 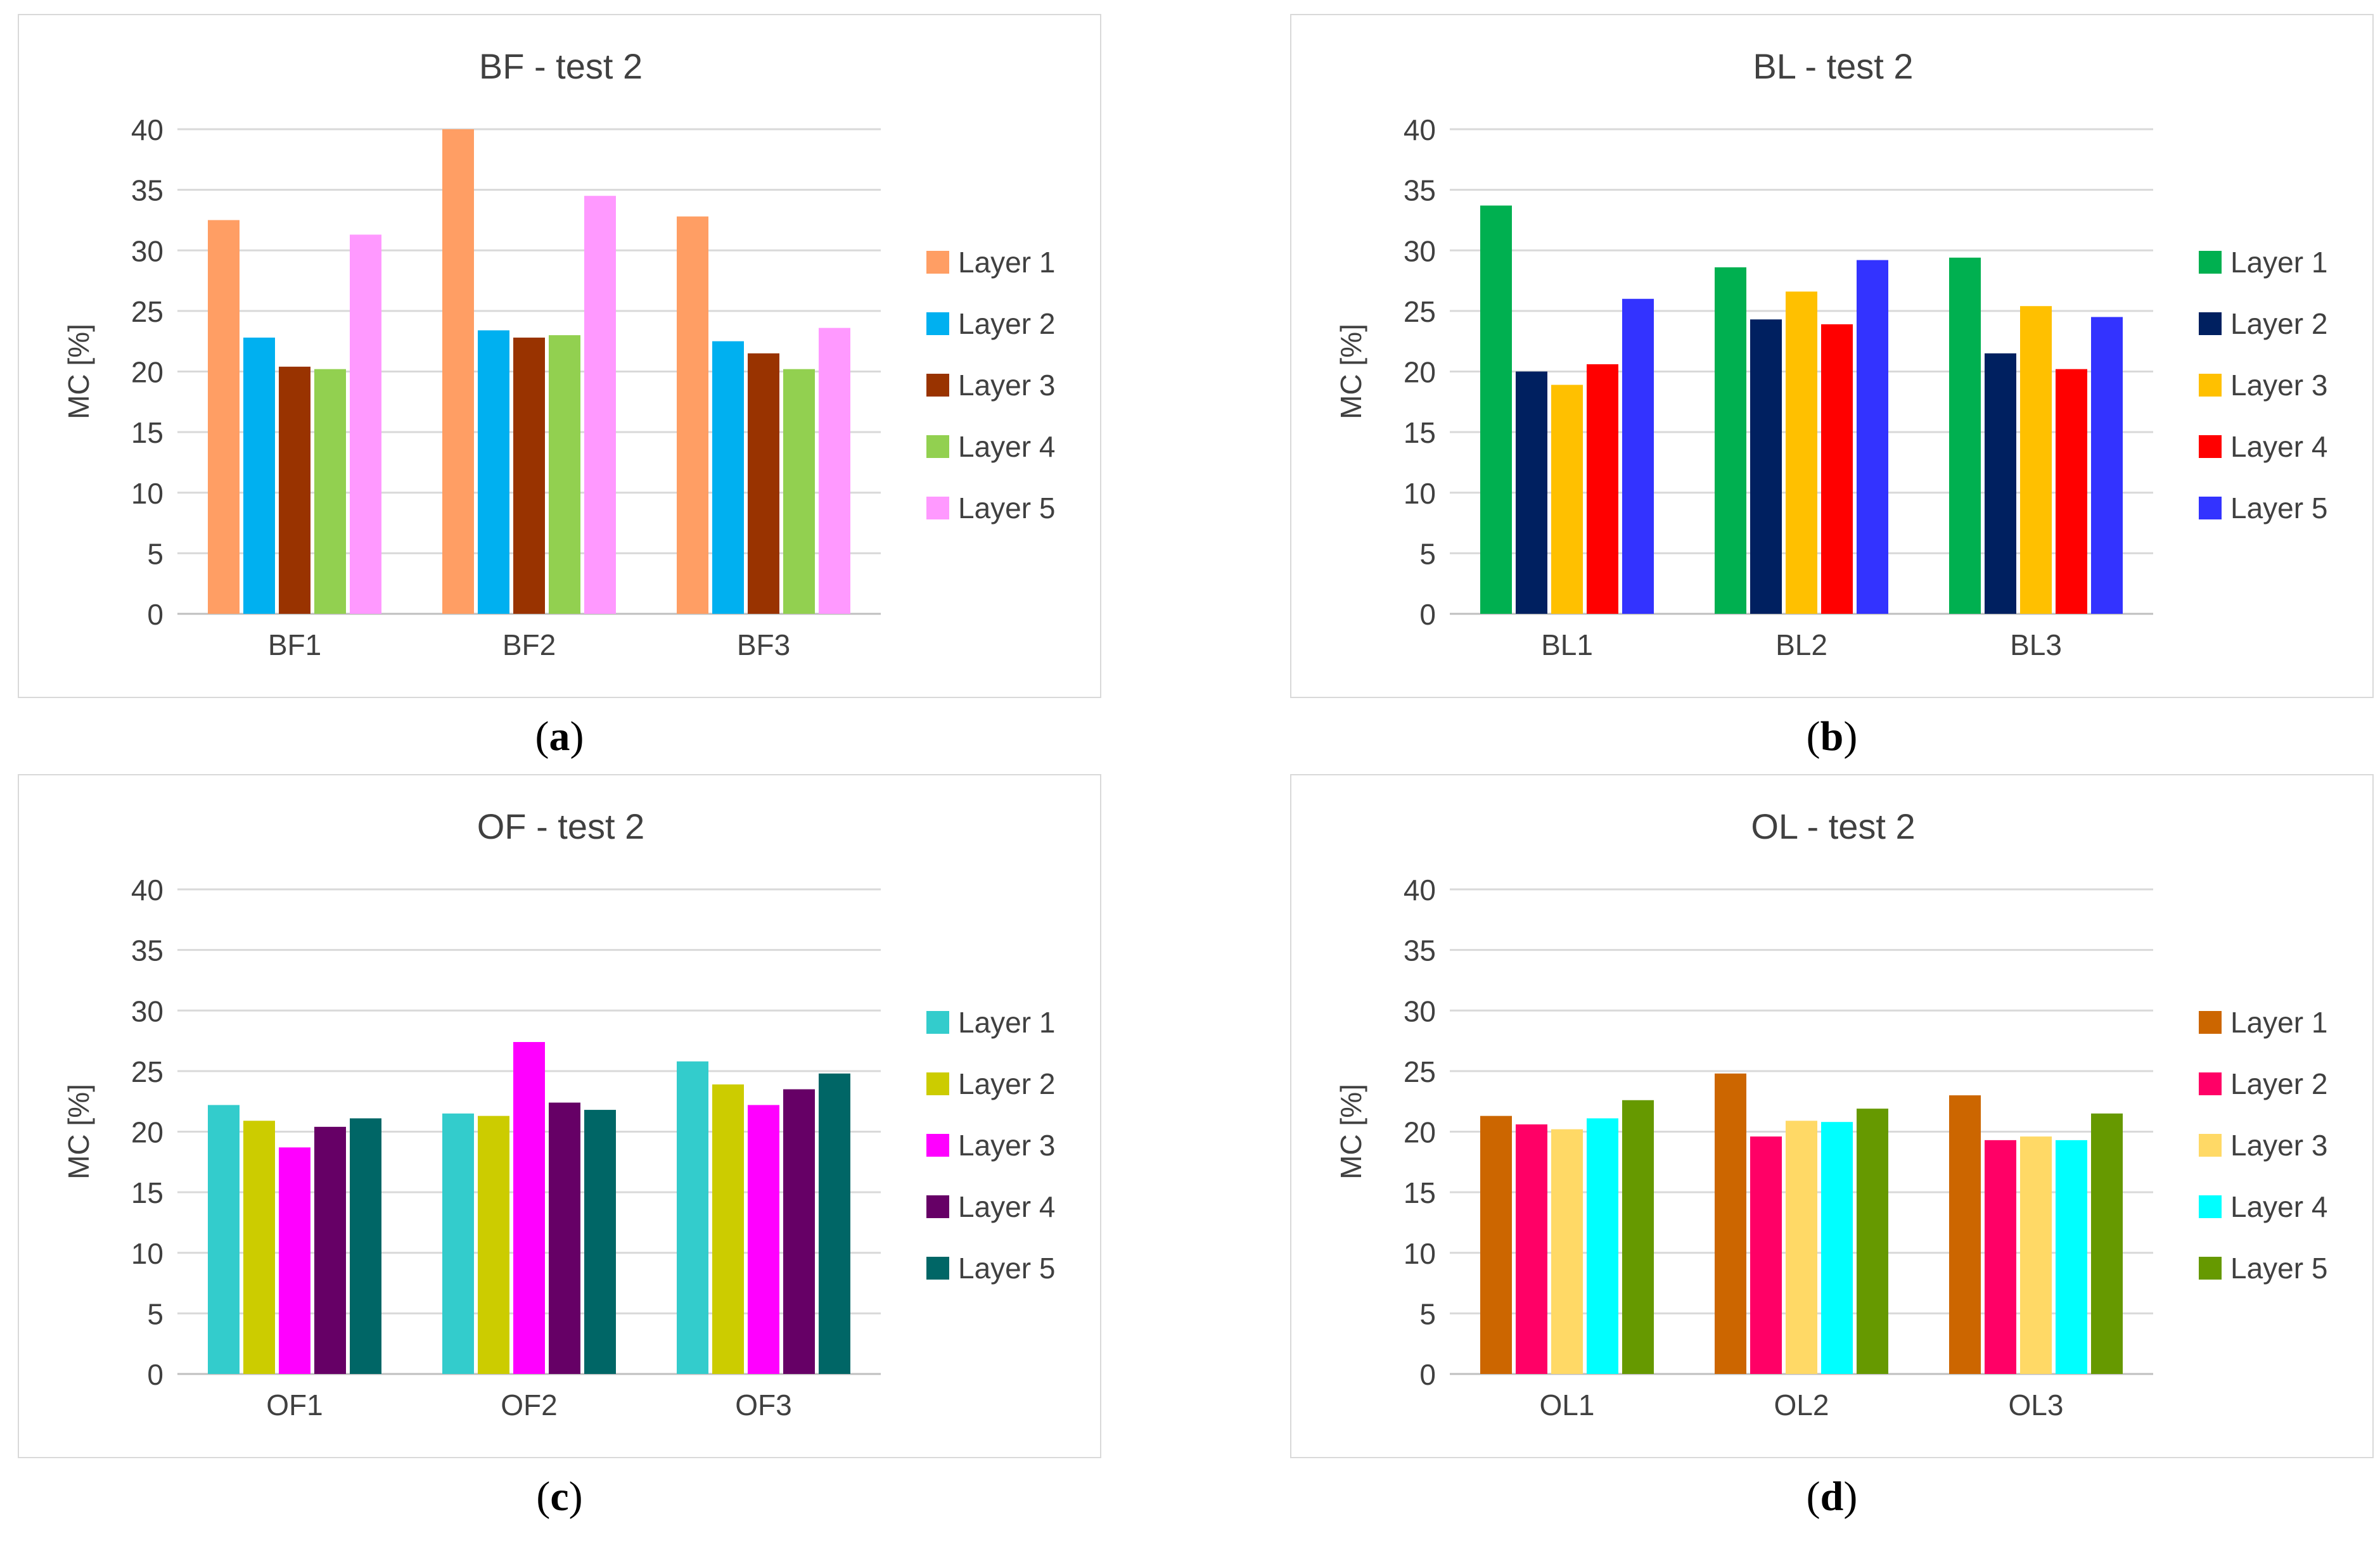 What do you see at coordinates (529, 1405) in the screenshot?
I see `x-tick-label: OF2` at bounding box center [529, 1405].